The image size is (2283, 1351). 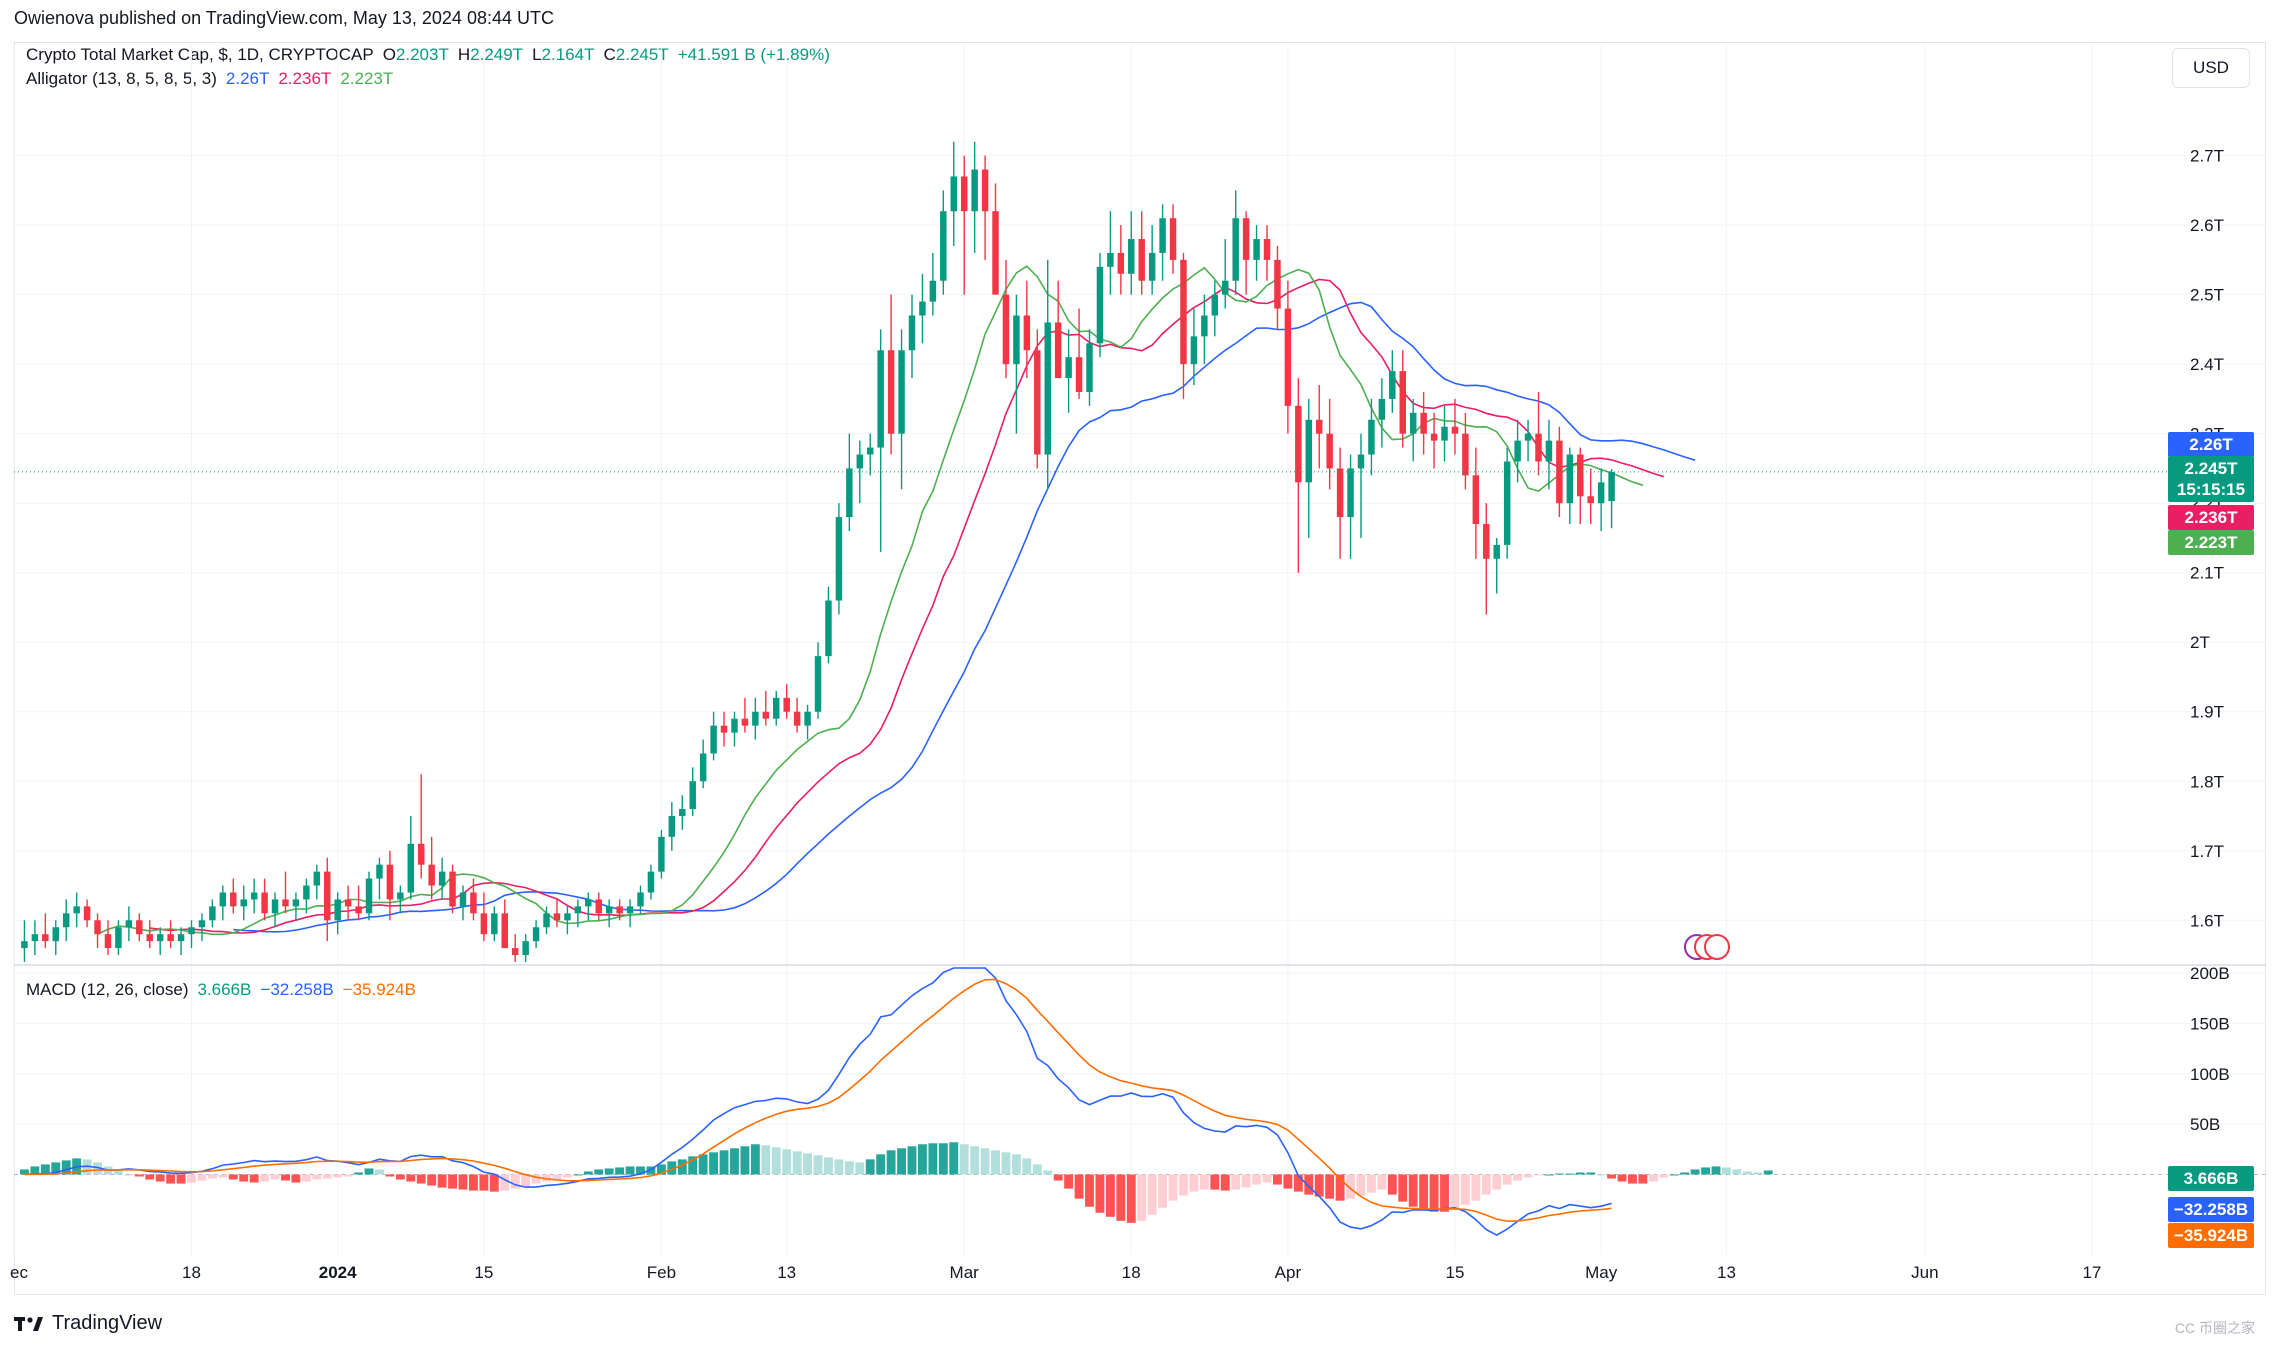 What do you see at coordinates (1726, 1272) in the screenshot?
I see `time-axis-label: 13` at bounding box center [1726, 1272].